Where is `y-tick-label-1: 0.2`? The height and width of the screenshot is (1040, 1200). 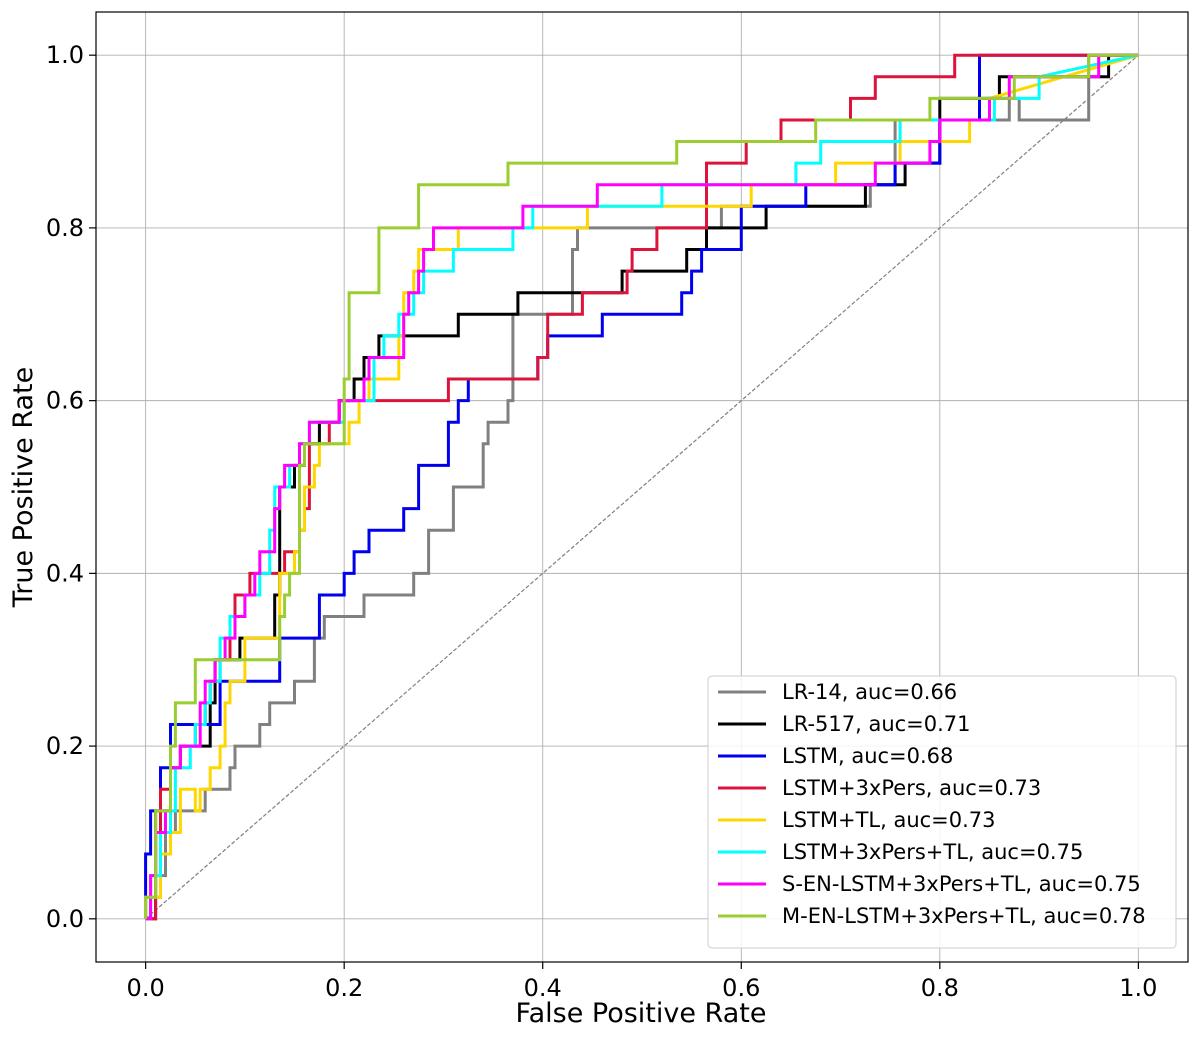 y-tick-label-1: 0.2 is located at coordinates (65, 746).